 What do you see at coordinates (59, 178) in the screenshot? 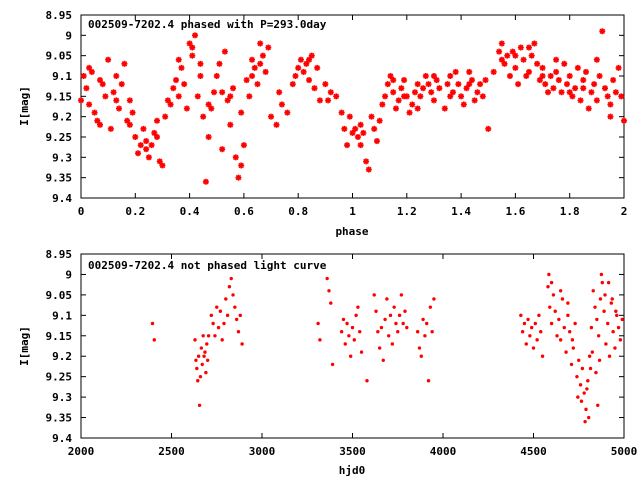
I see `y-tick-label: 9.35` at bounding box center [59, 178].